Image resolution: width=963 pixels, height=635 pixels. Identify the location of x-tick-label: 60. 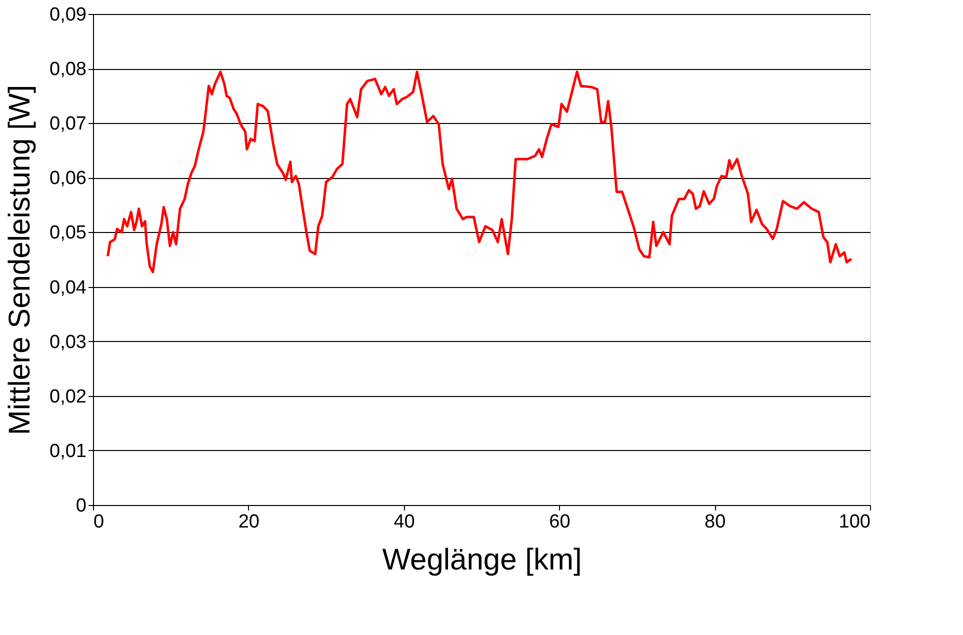
(559, 522).